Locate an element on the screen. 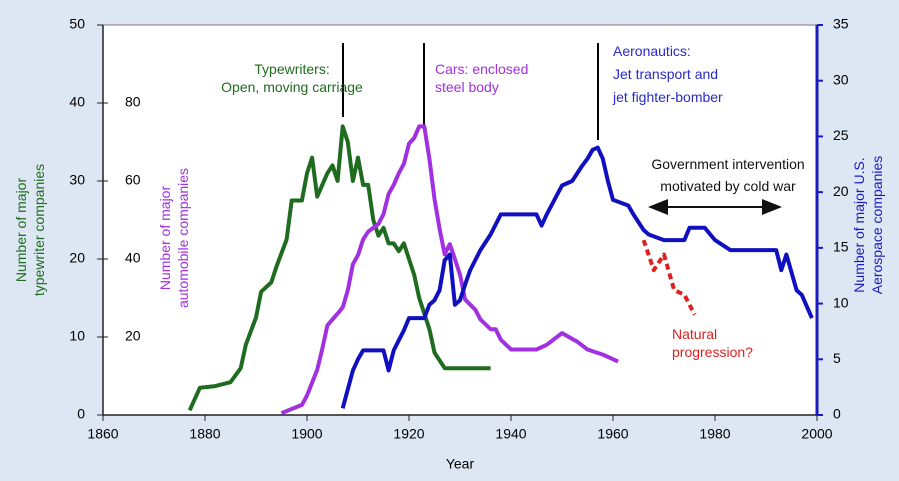 This screenshot has height=481, width=899. annotation-line: steel body is located at coordinates (467, 87).